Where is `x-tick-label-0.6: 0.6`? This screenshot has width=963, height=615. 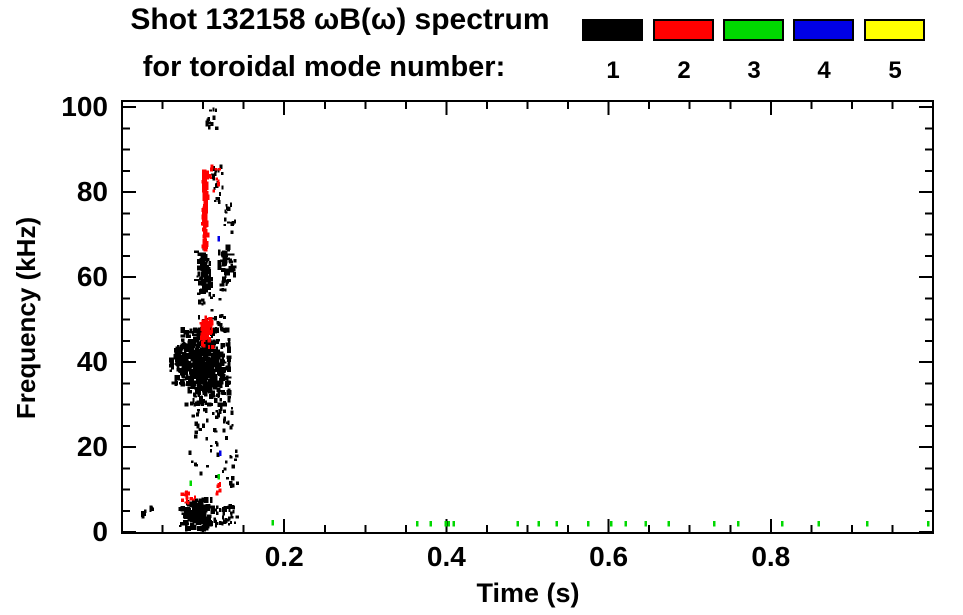 x-tick-label-0.6: 0.6 is located at coordinates (609, 556).